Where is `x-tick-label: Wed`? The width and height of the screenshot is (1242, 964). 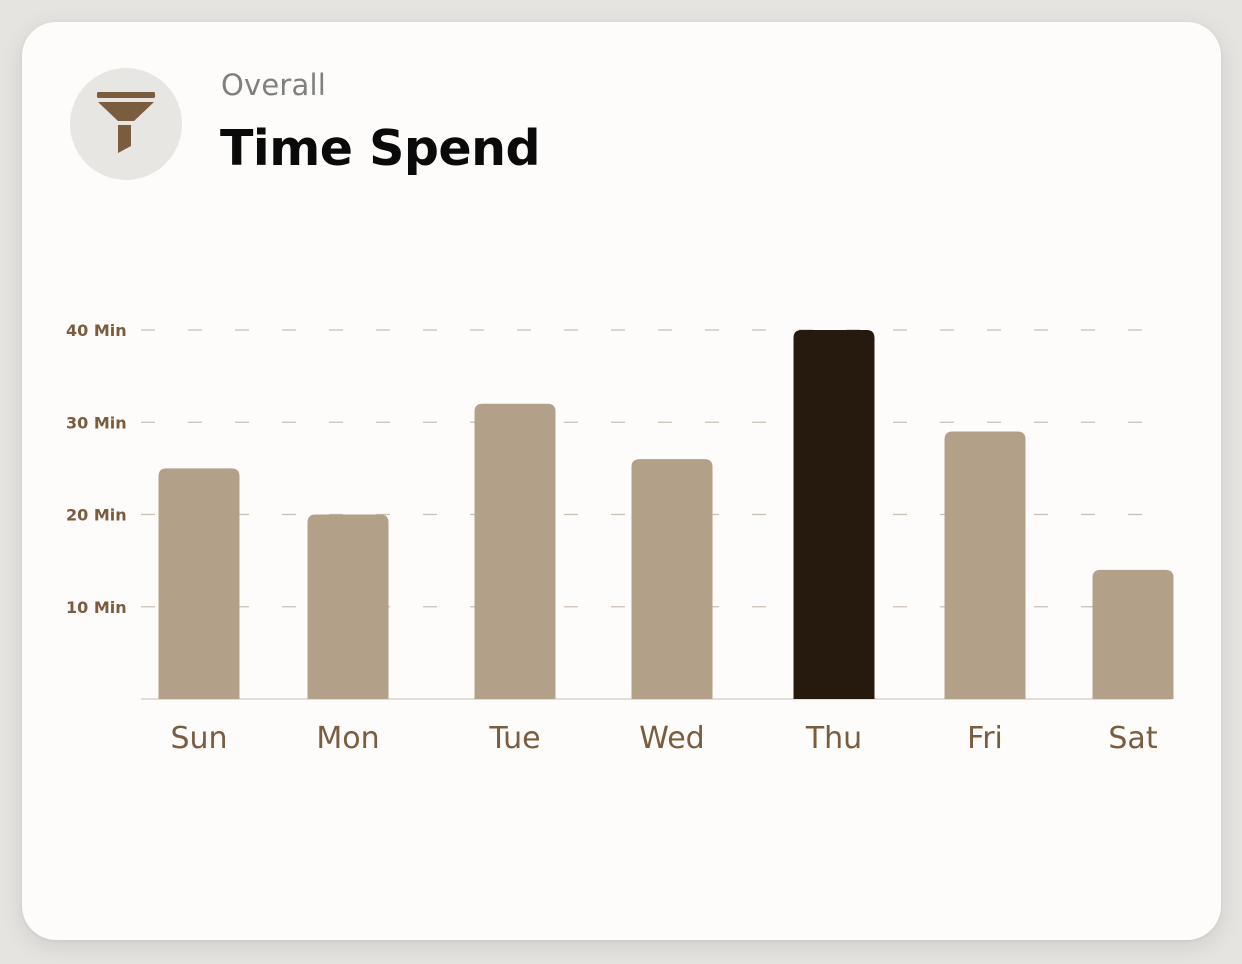
x-tick-label: Wed is located at coordinates (671, 738).